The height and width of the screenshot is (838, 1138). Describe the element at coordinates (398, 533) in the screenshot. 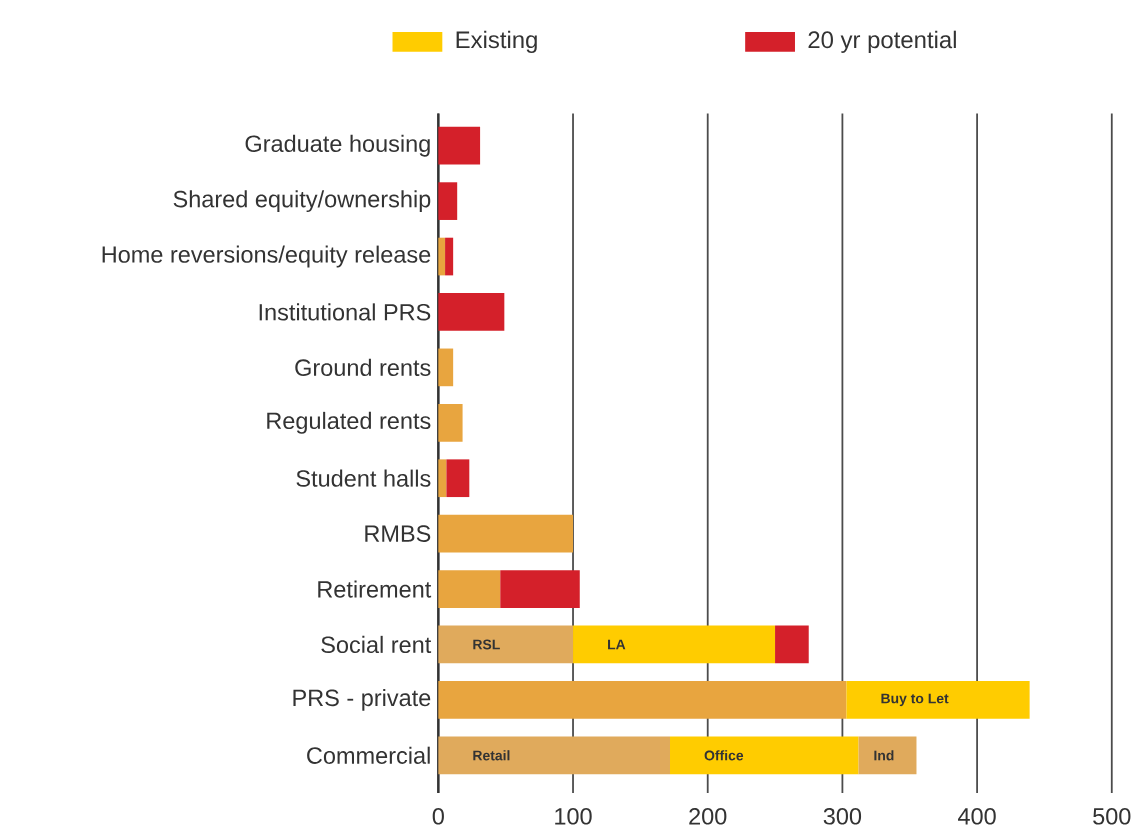

I see `y-tick-label: RMBS` at that location.